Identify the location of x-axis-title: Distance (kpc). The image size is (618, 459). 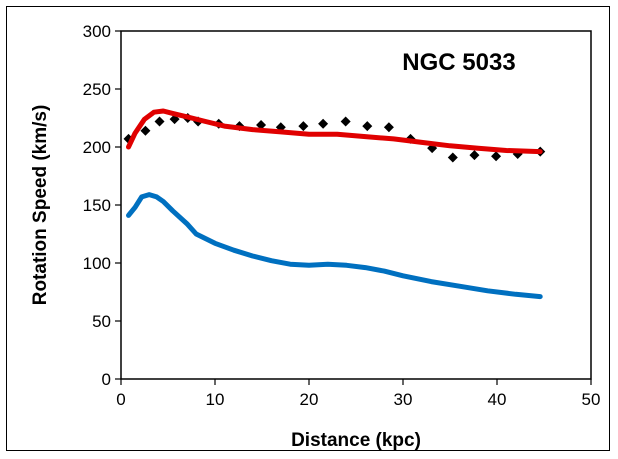
(356, 440).